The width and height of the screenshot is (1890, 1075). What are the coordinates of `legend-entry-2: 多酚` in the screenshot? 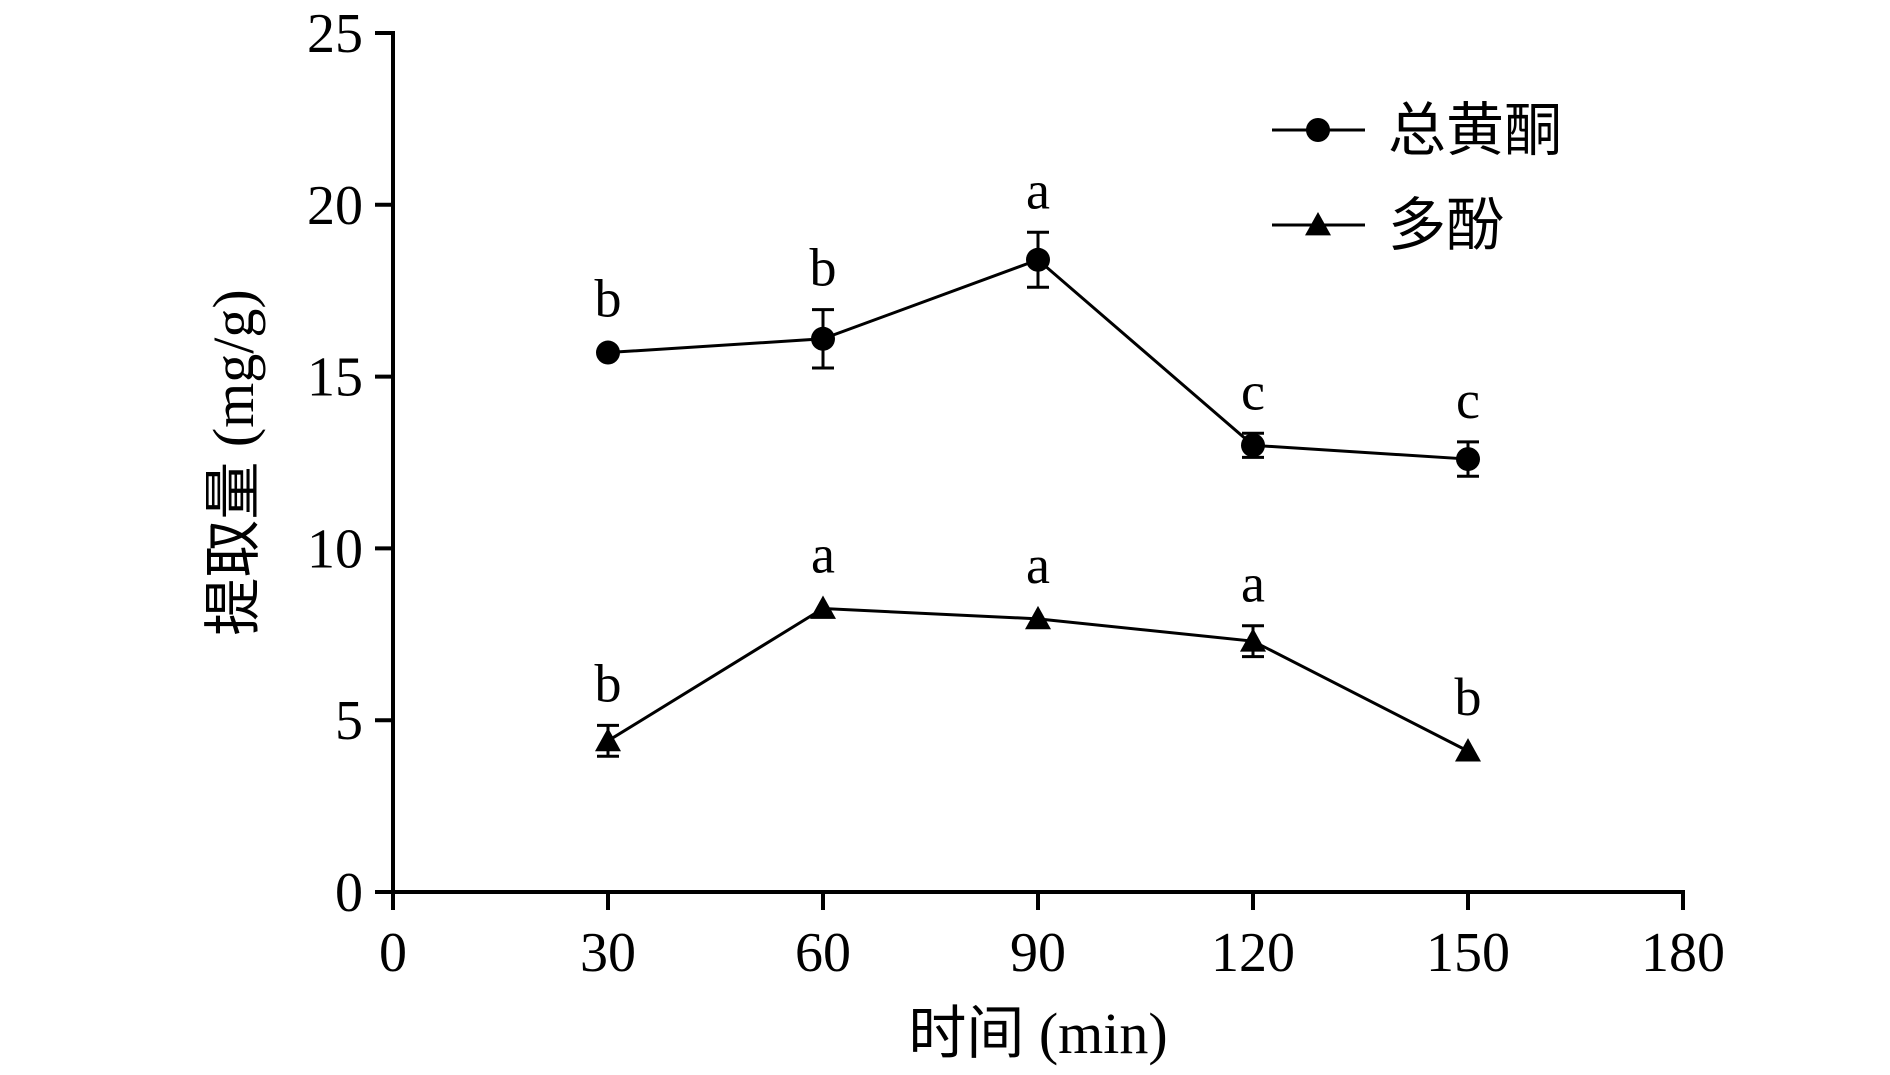 It's located at (1388, 225).